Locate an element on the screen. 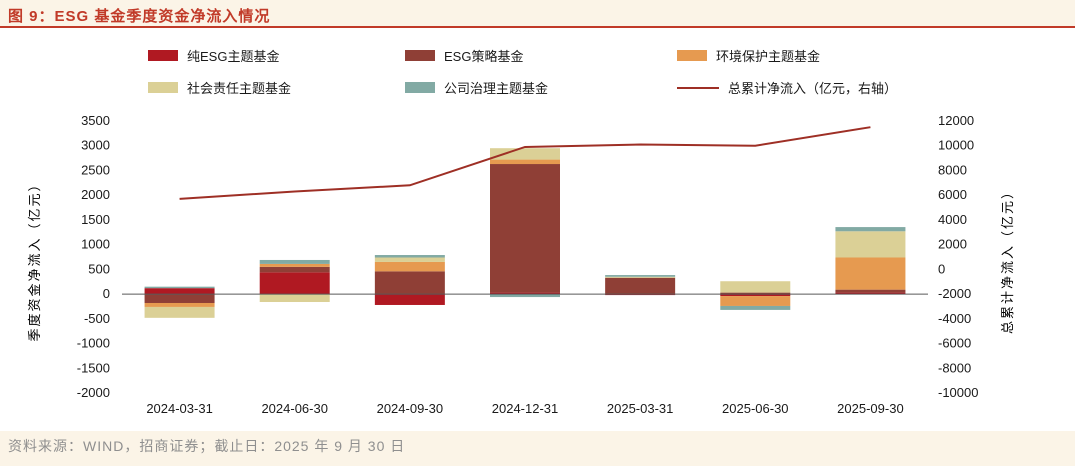 Image resolution: width=1075 pixels, height=466 pixels. x-axis-tick-label: 2025-06-30 is located at coordinates (755, 408).